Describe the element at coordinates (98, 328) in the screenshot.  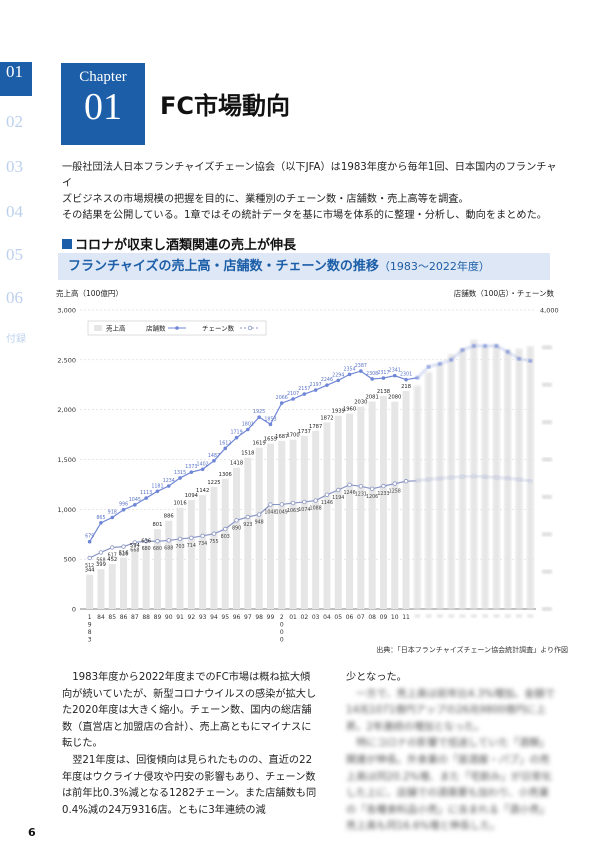
I see `legend-sales-swatch` at that location.